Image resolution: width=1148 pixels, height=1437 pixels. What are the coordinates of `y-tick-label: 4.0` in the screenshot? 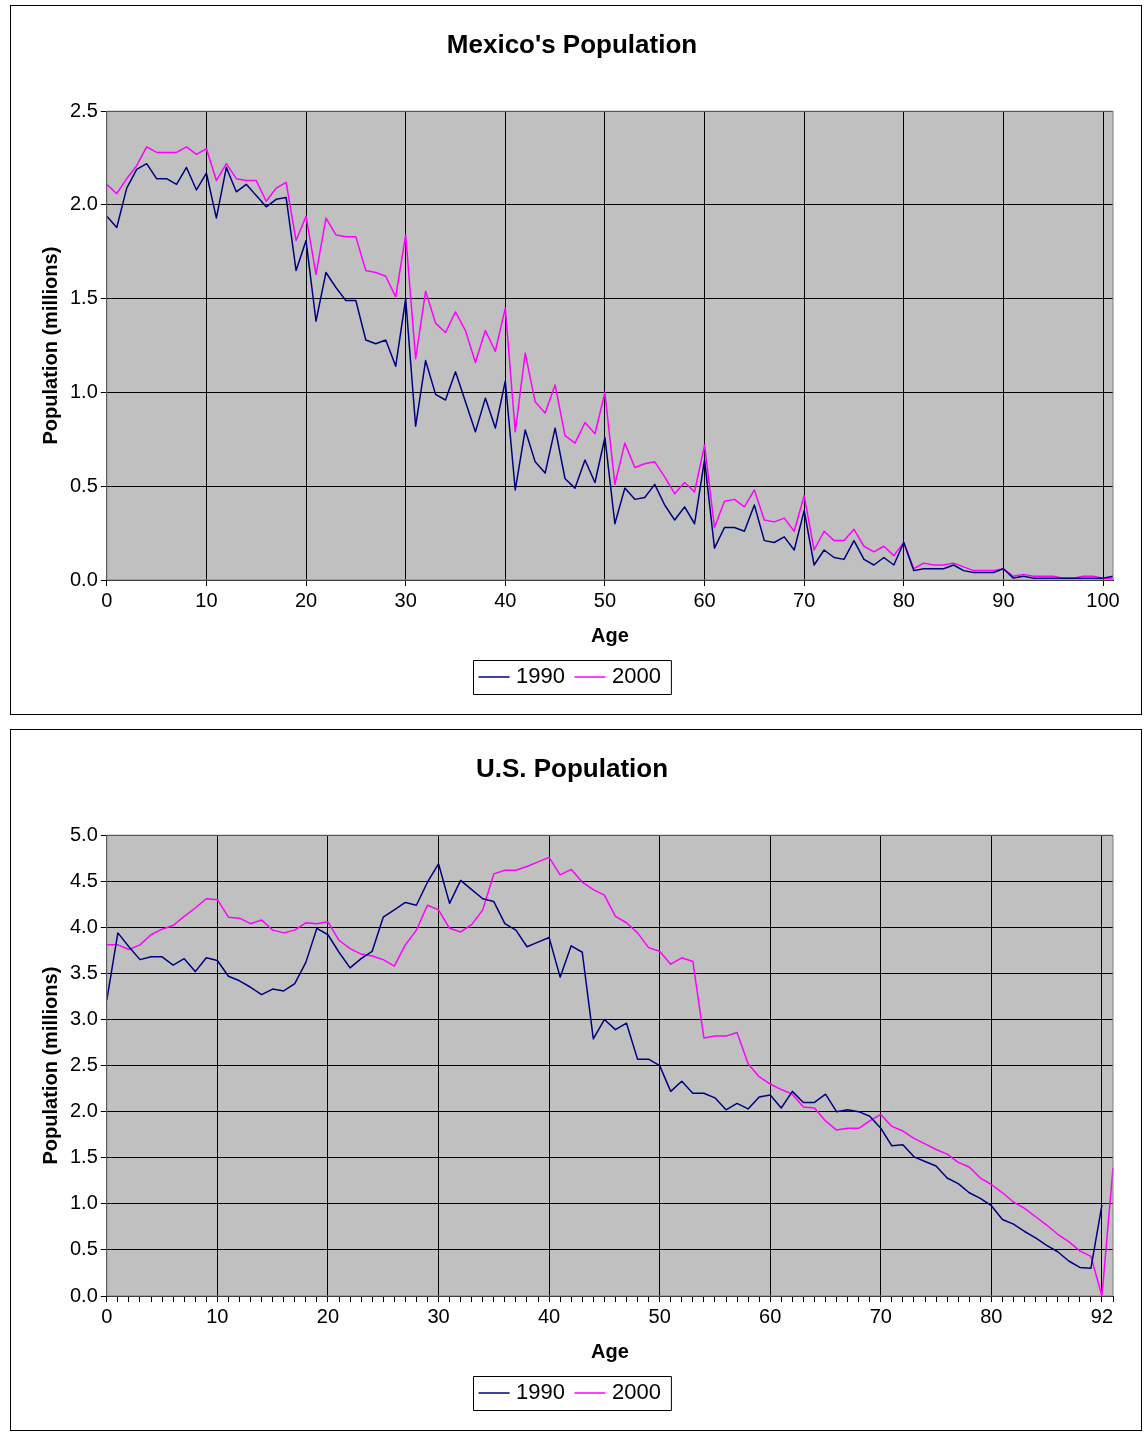 It's located at (83, 925).